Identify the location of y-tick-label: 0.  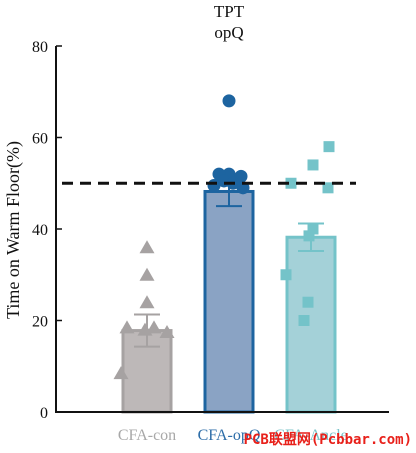
(44, 413).